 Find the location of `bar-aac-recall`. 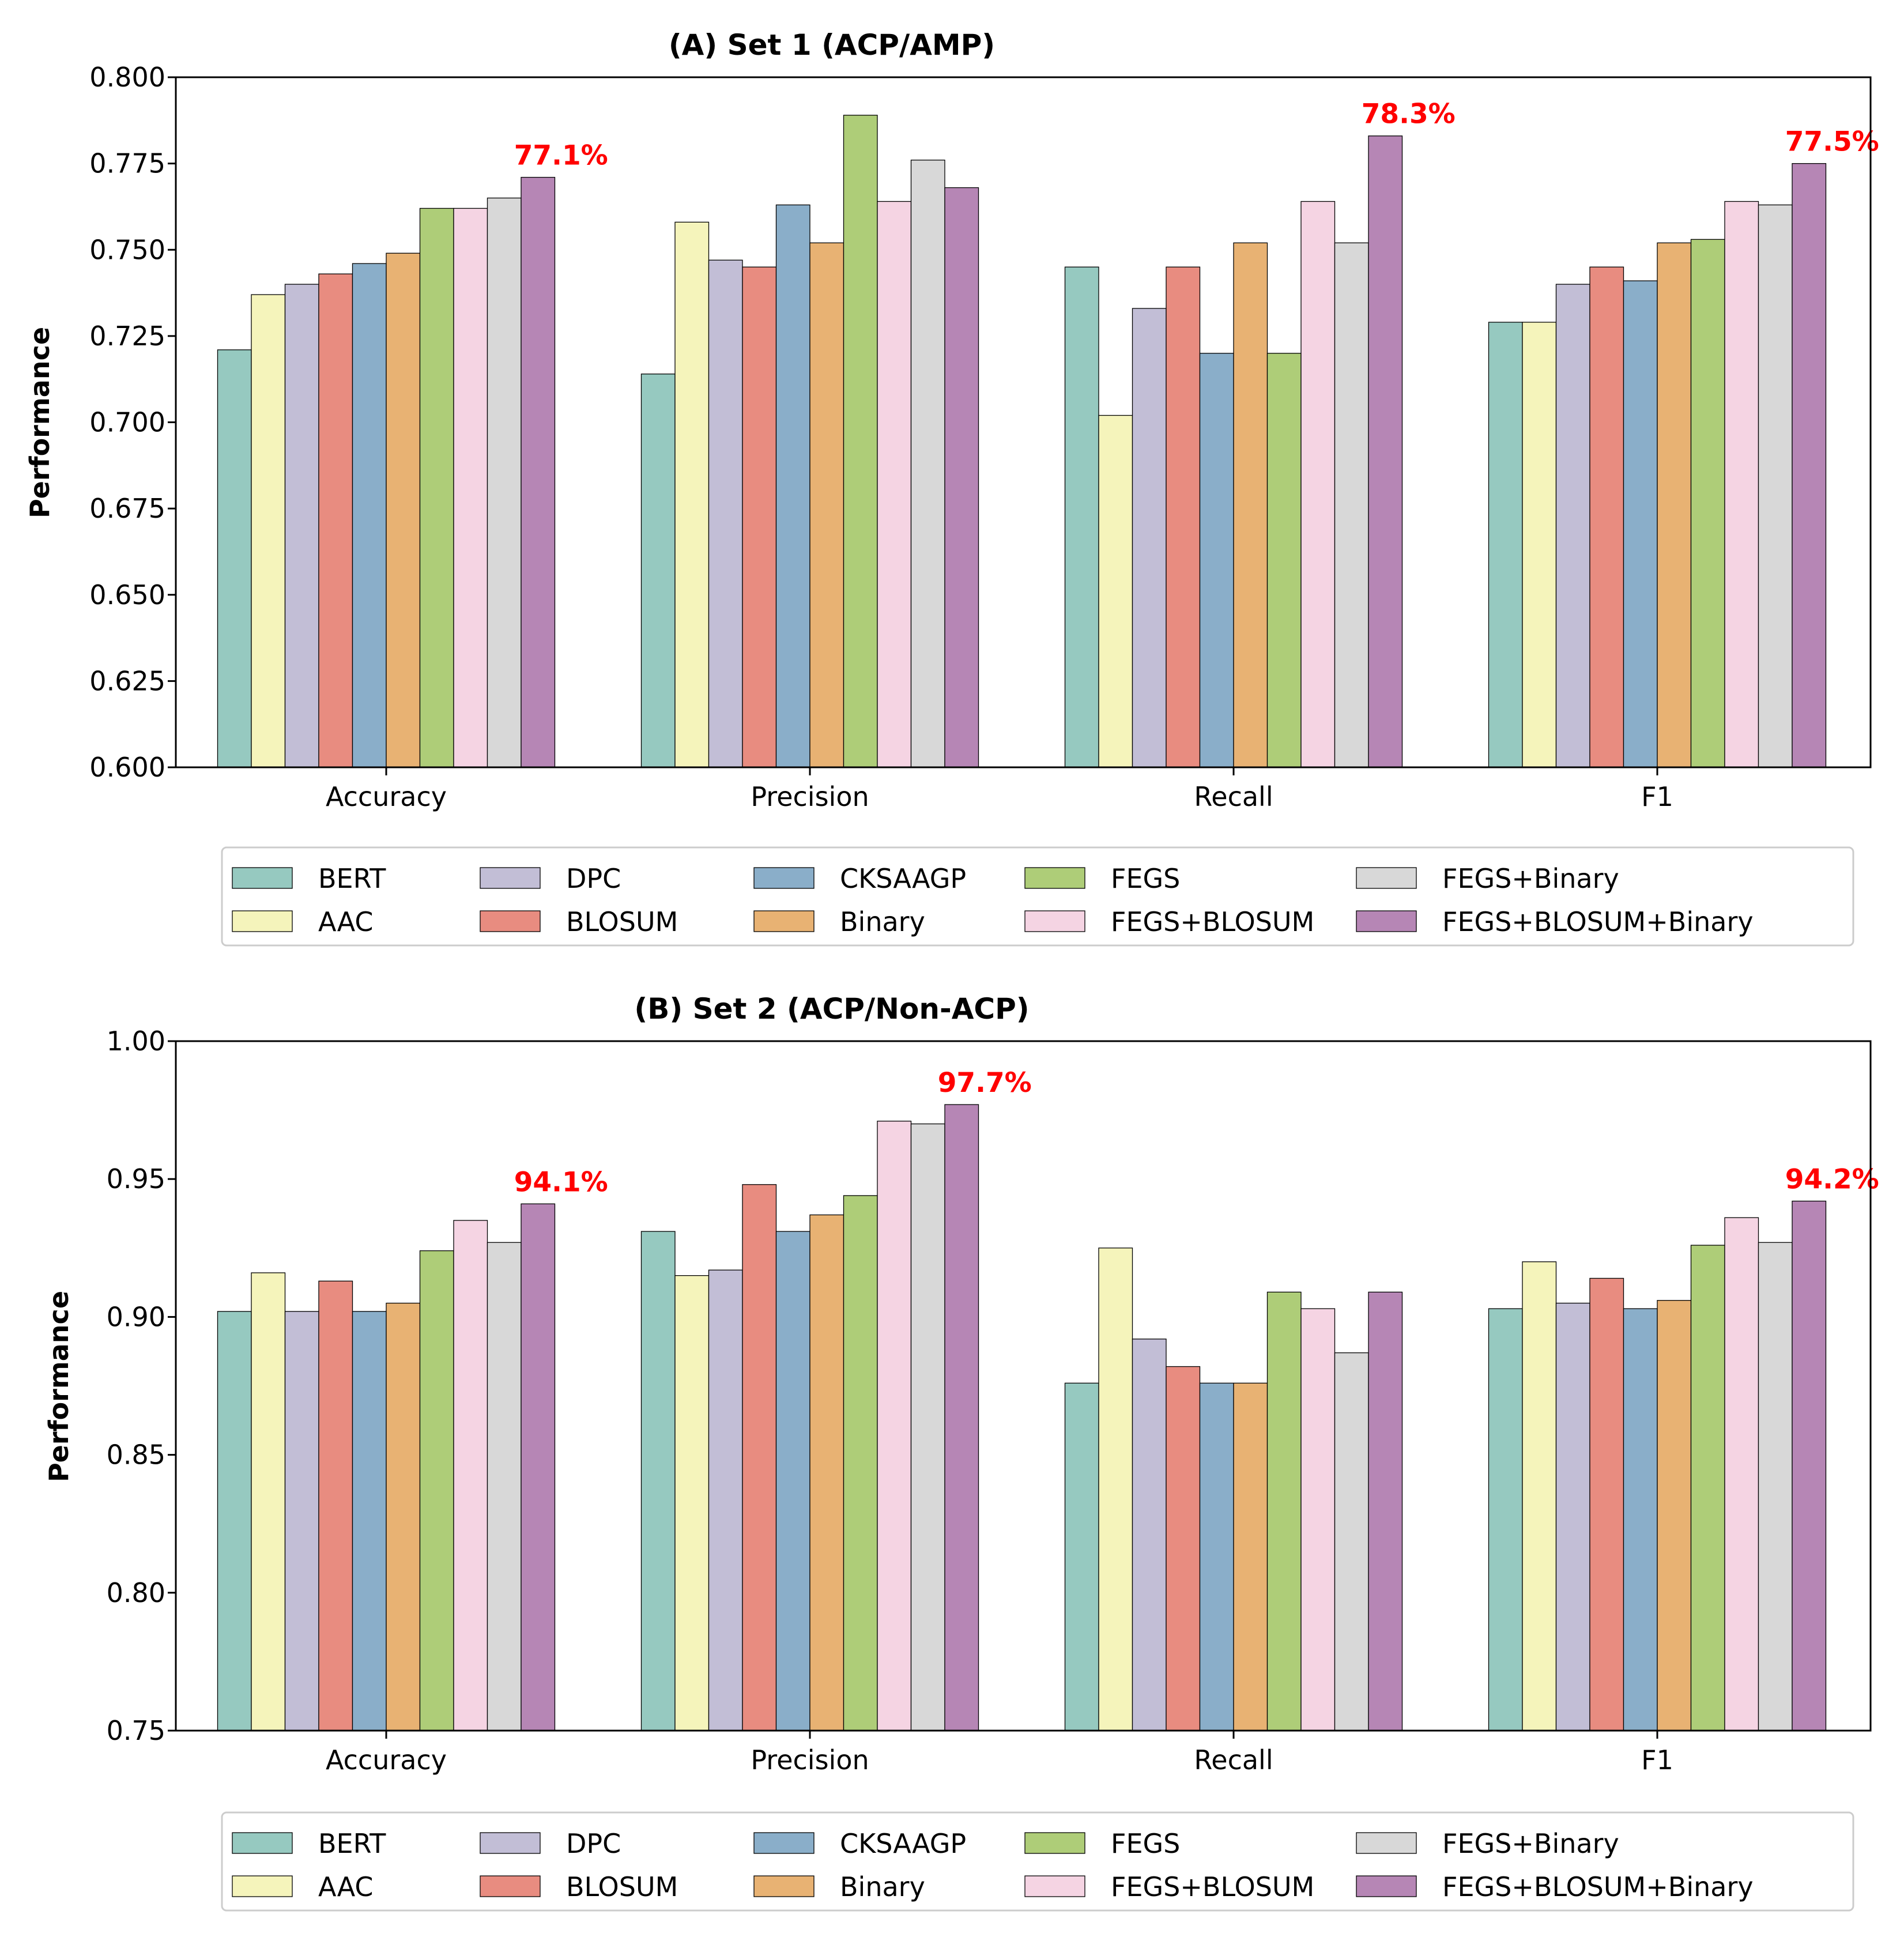

bar-aac-recall is located at coordinates (1115, 591).